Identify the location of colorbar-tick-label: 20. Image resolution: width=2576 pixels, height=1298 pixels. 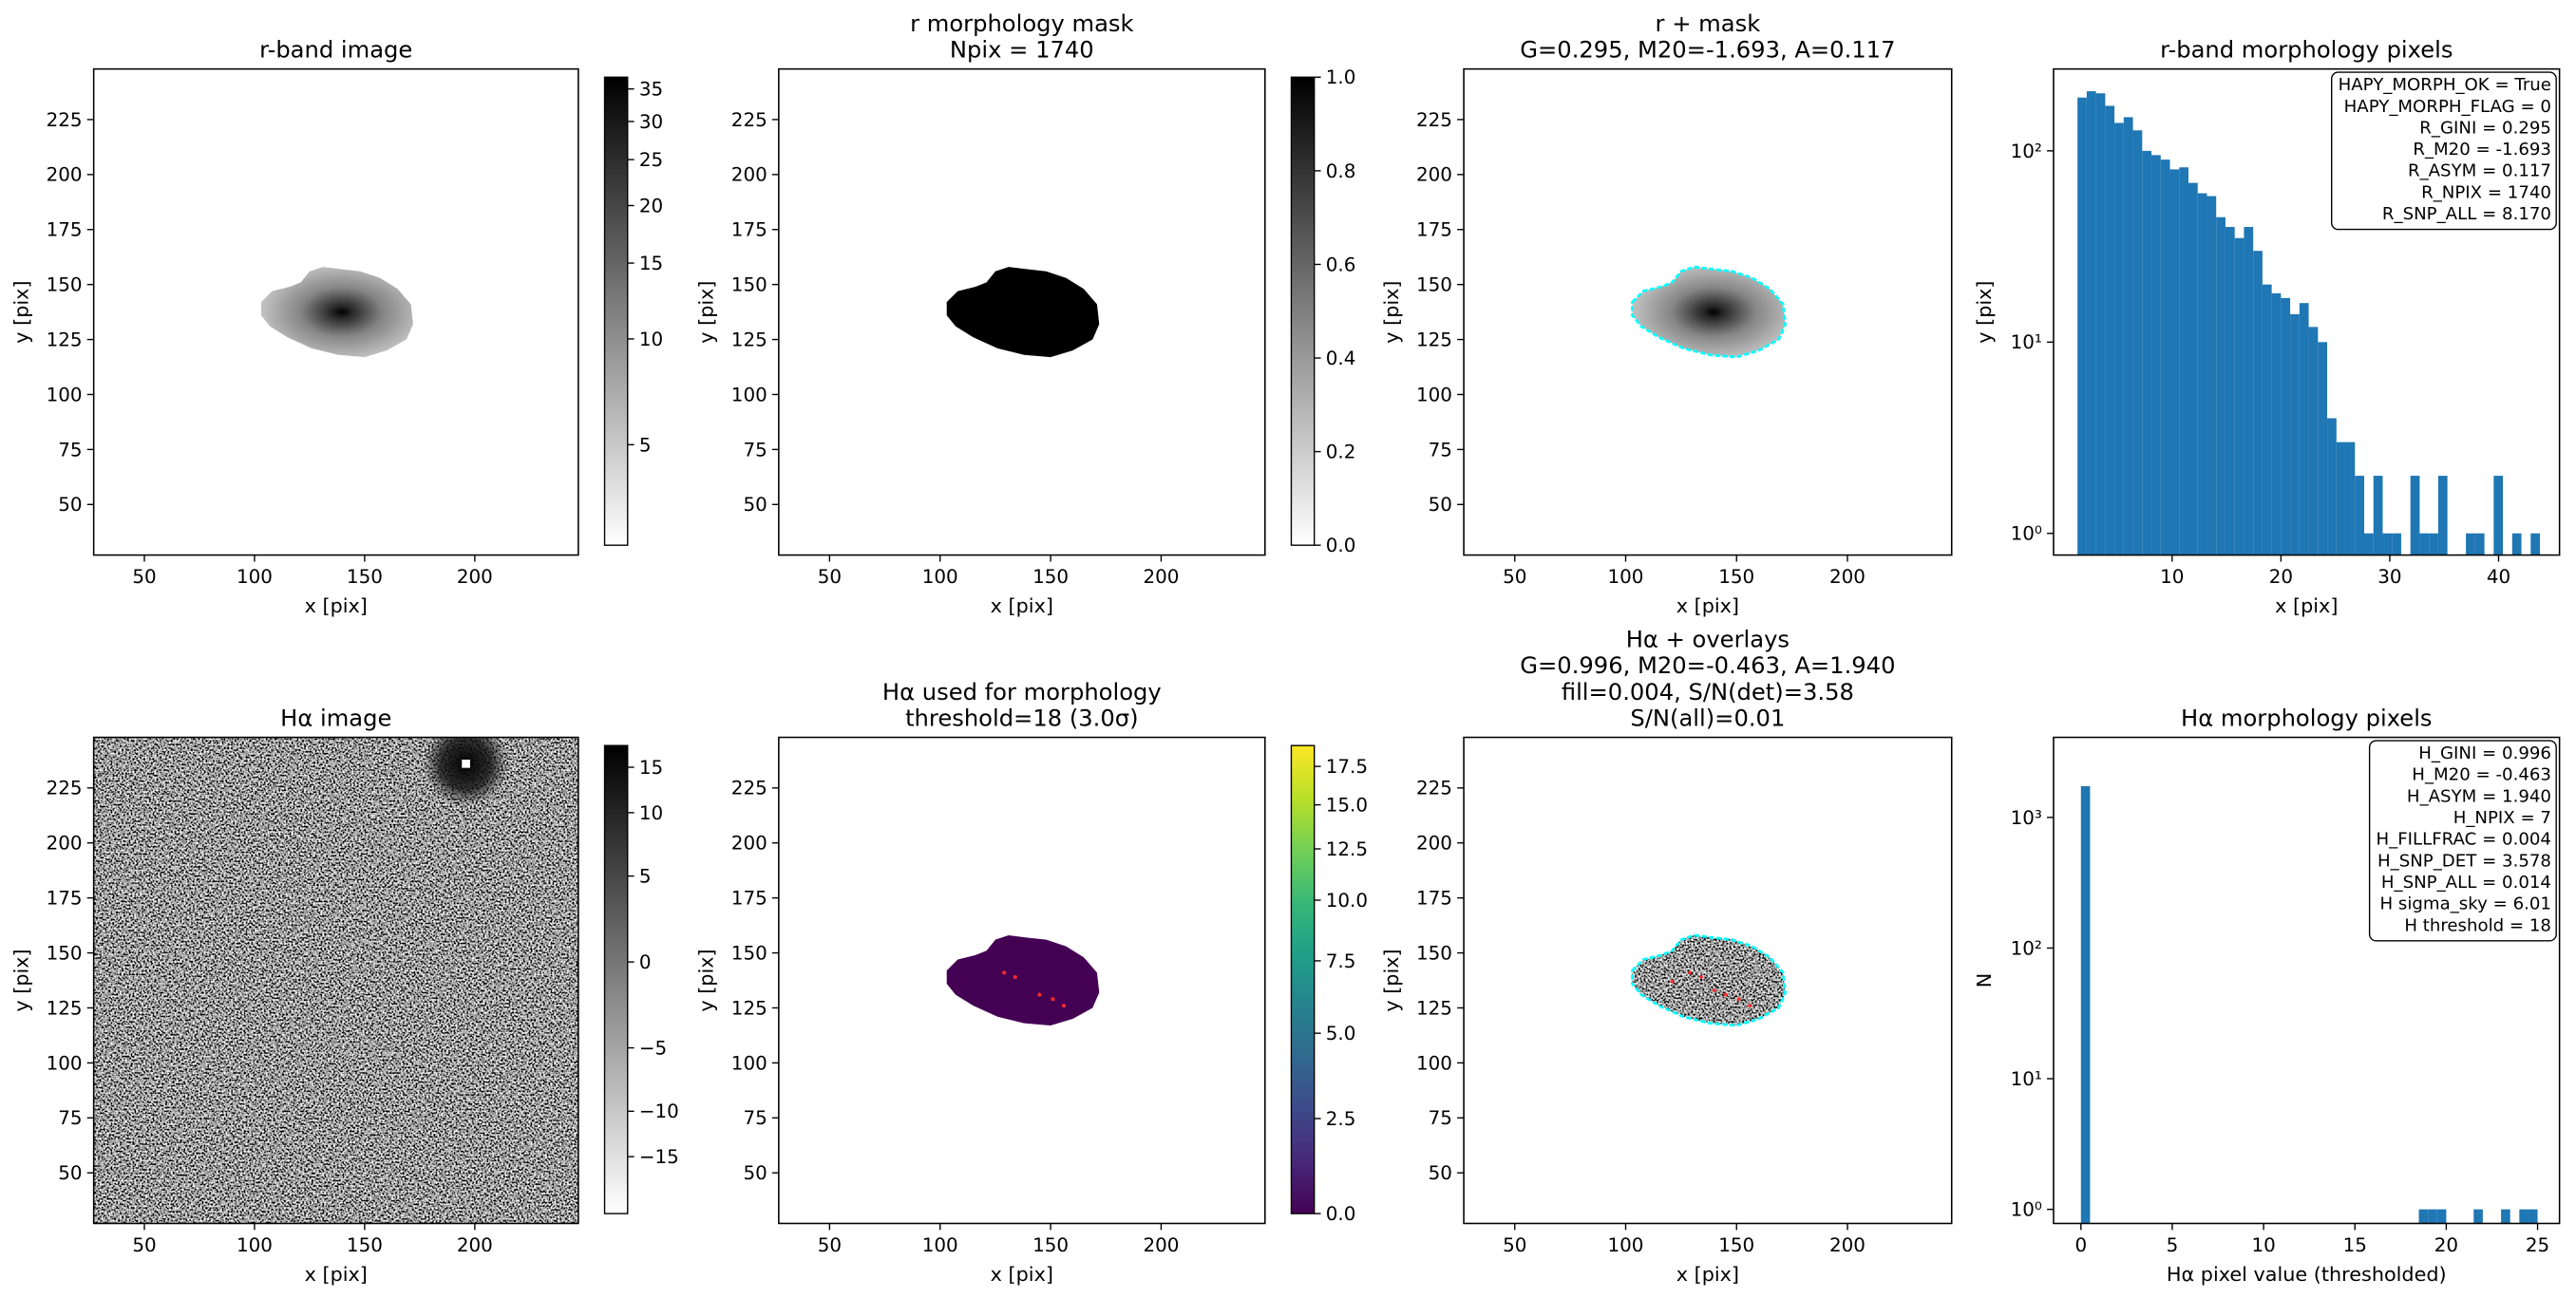
(651, 205).